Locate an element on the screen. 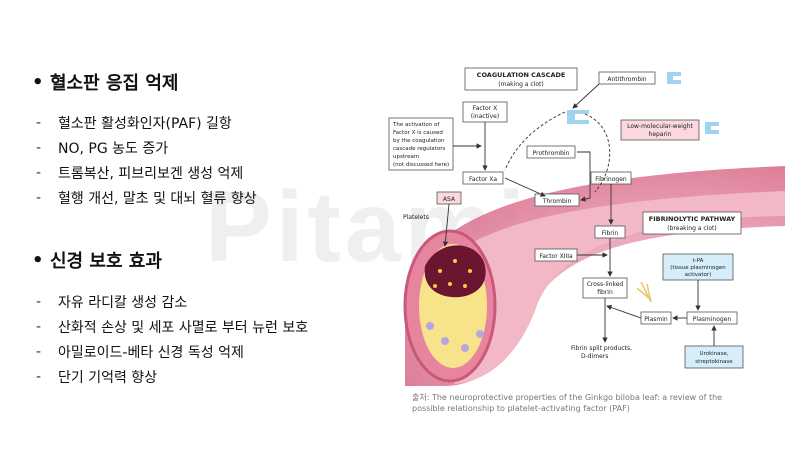 The height and width of the screenshot is (450, 800). factor-xiiia-label: Factor XIIIa is located at coordinates (556, 256).